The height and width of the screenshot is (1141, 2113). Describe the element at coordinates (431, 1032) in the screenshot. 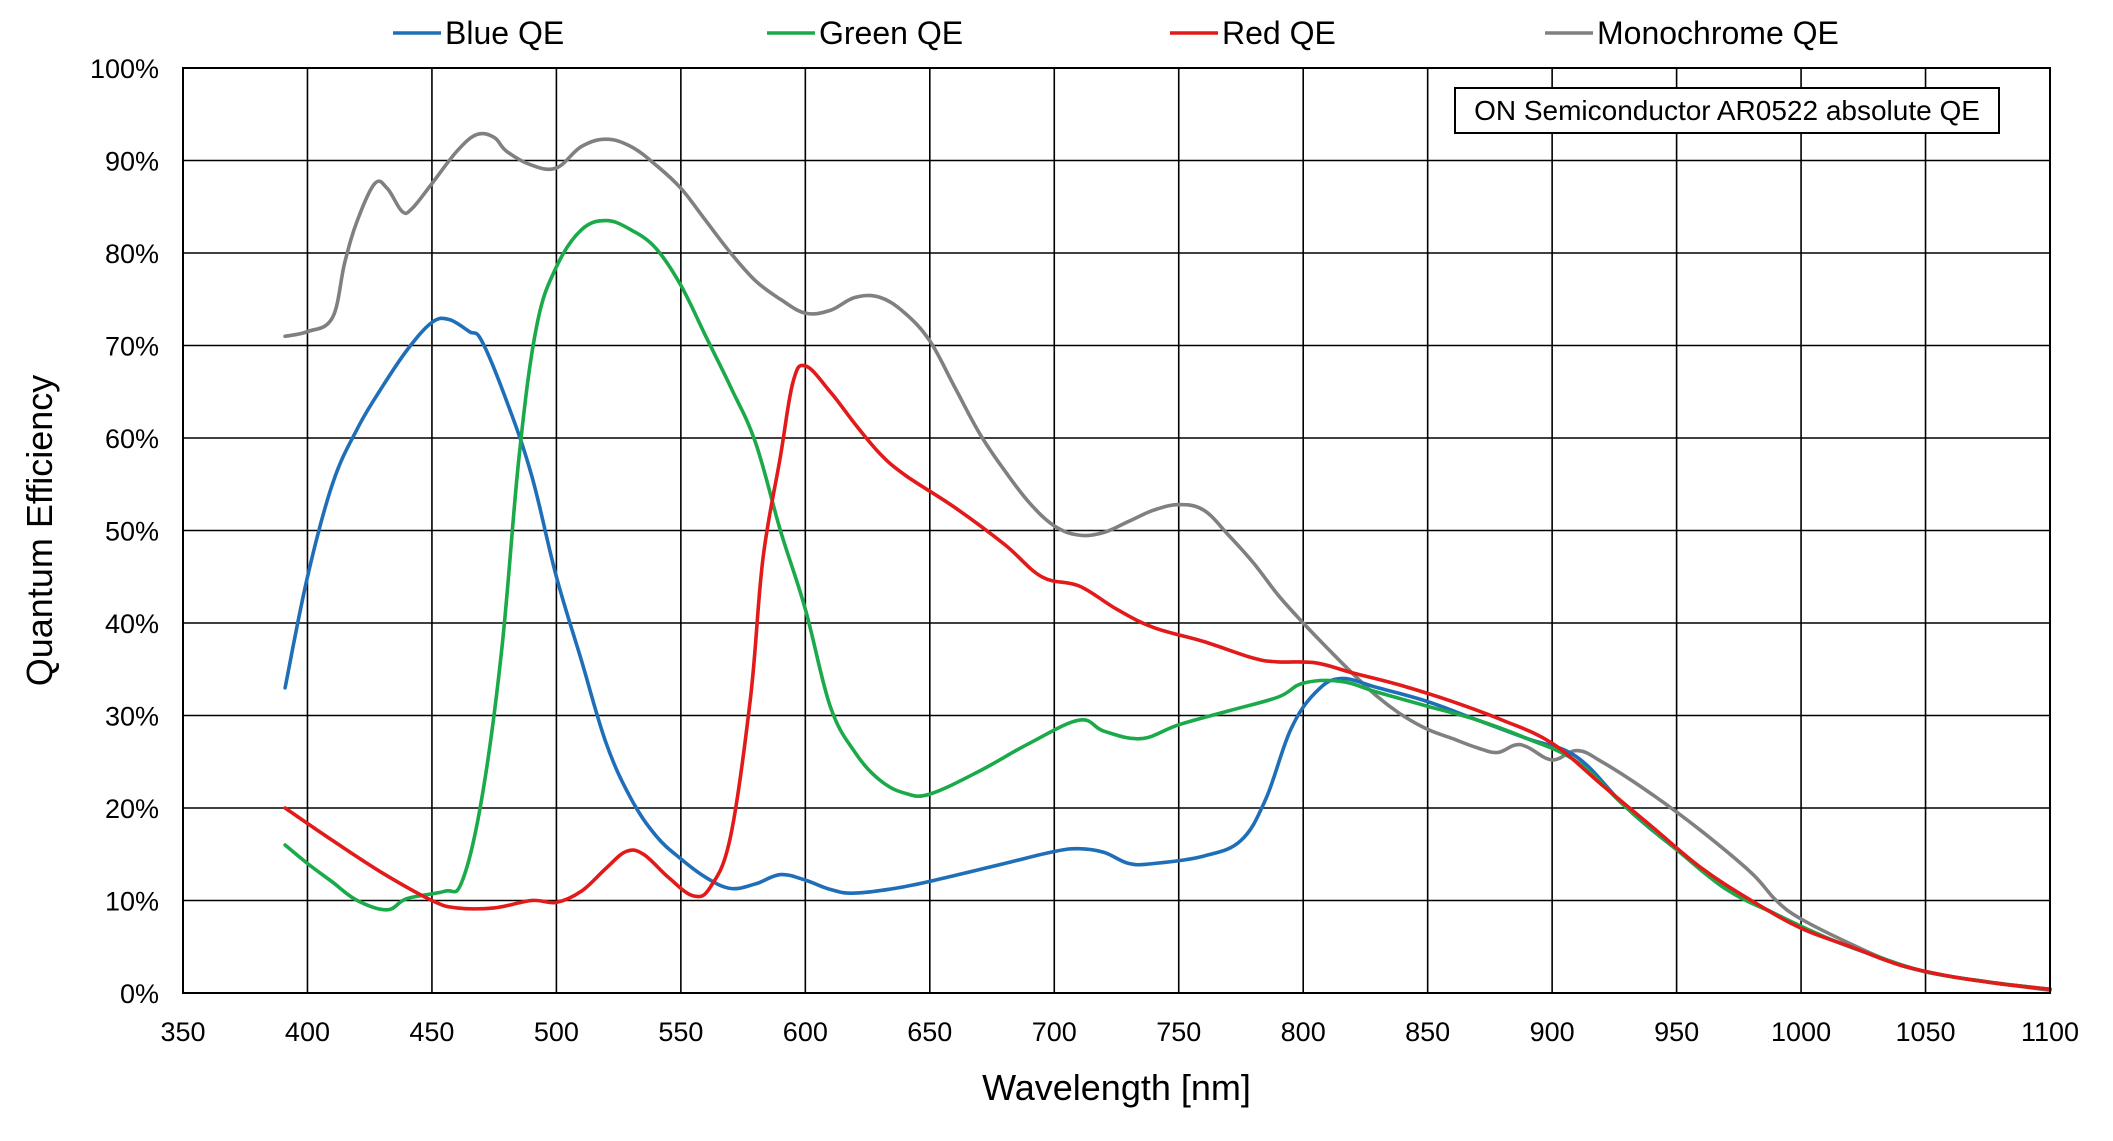

I see `x-tick-label: 450` at that location.